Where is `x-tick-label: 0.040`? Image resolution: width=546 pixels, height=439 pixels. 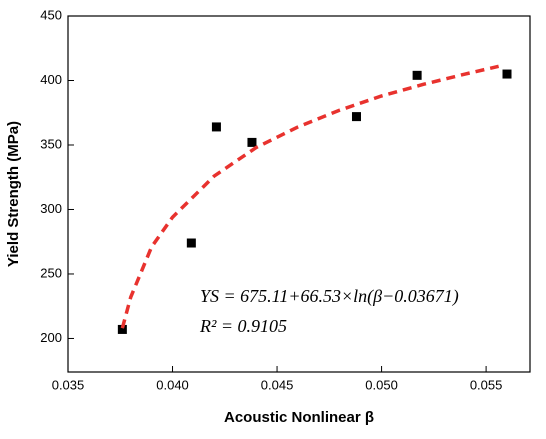
x-tick-label: 0.040 is located at coordinates (172, 384).